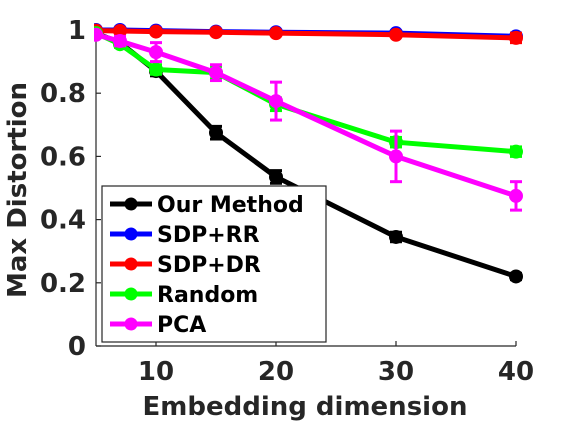 Image resolution: width=570 pixels, height=422 pixels. Describe the element at coordinates (276, 372) in the screenshot. I see `x-tick-label: 20` at that location.